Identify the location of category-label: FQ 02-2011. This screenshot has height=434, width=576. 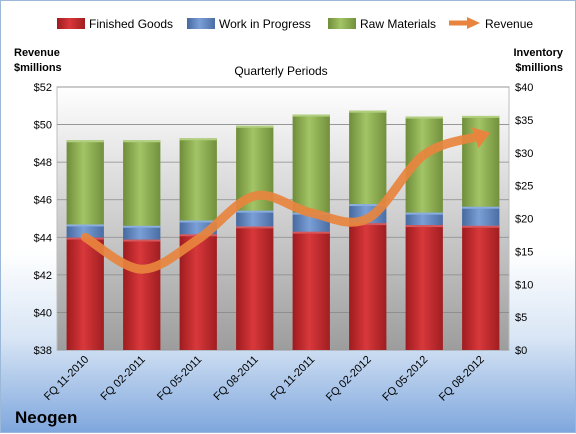
(122, 378).